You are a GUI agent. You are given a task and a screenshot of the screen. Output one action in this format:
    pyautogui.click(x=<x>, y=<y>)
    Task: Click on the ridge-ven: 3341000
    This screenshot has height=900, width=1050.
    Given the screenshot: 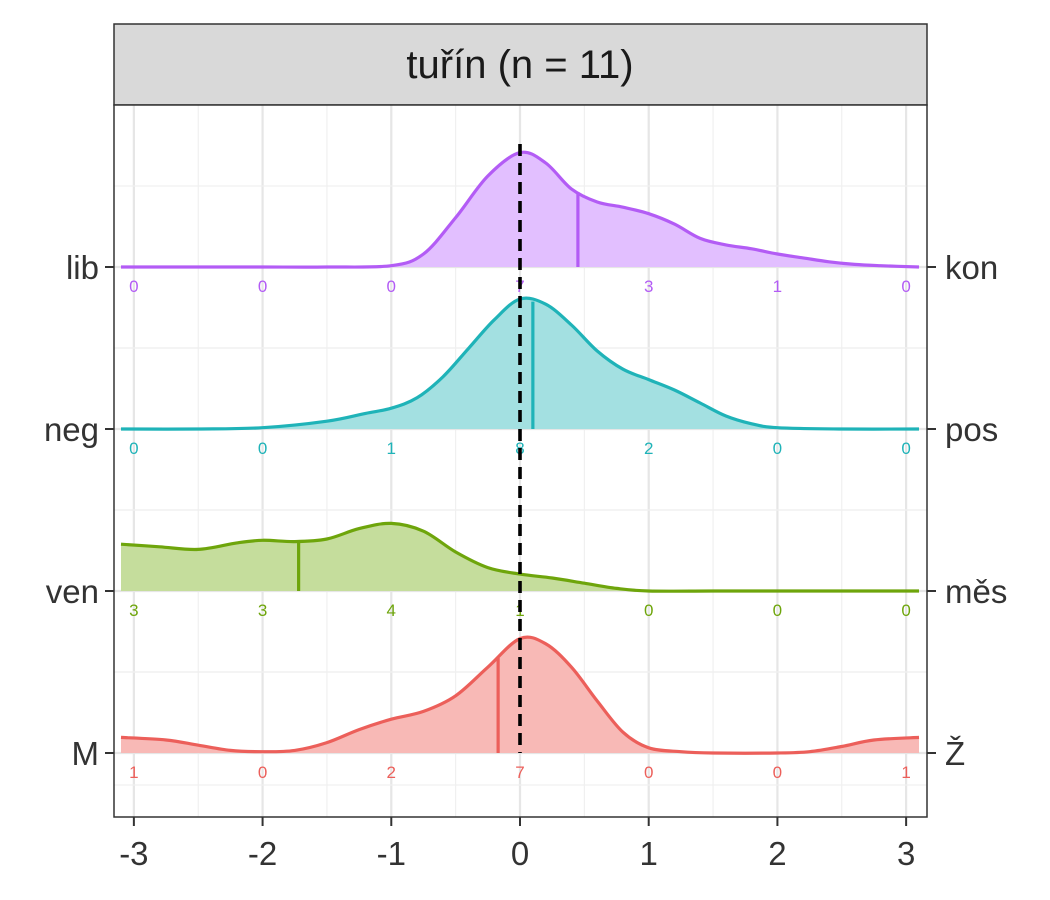 What is the action you would take?
    pyautogui.click(x=519, y=570)
    